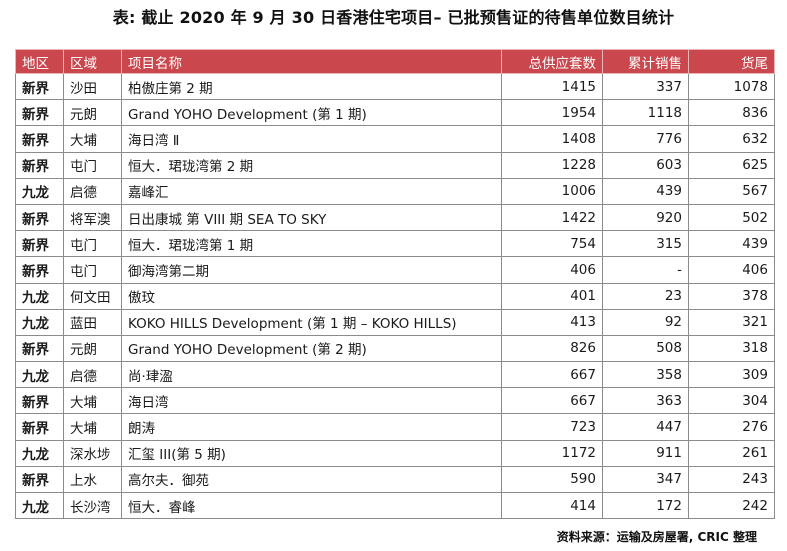 This screenshot has width=787, height=551. I want to click on cell-remaining: 632, so click(731, 139).